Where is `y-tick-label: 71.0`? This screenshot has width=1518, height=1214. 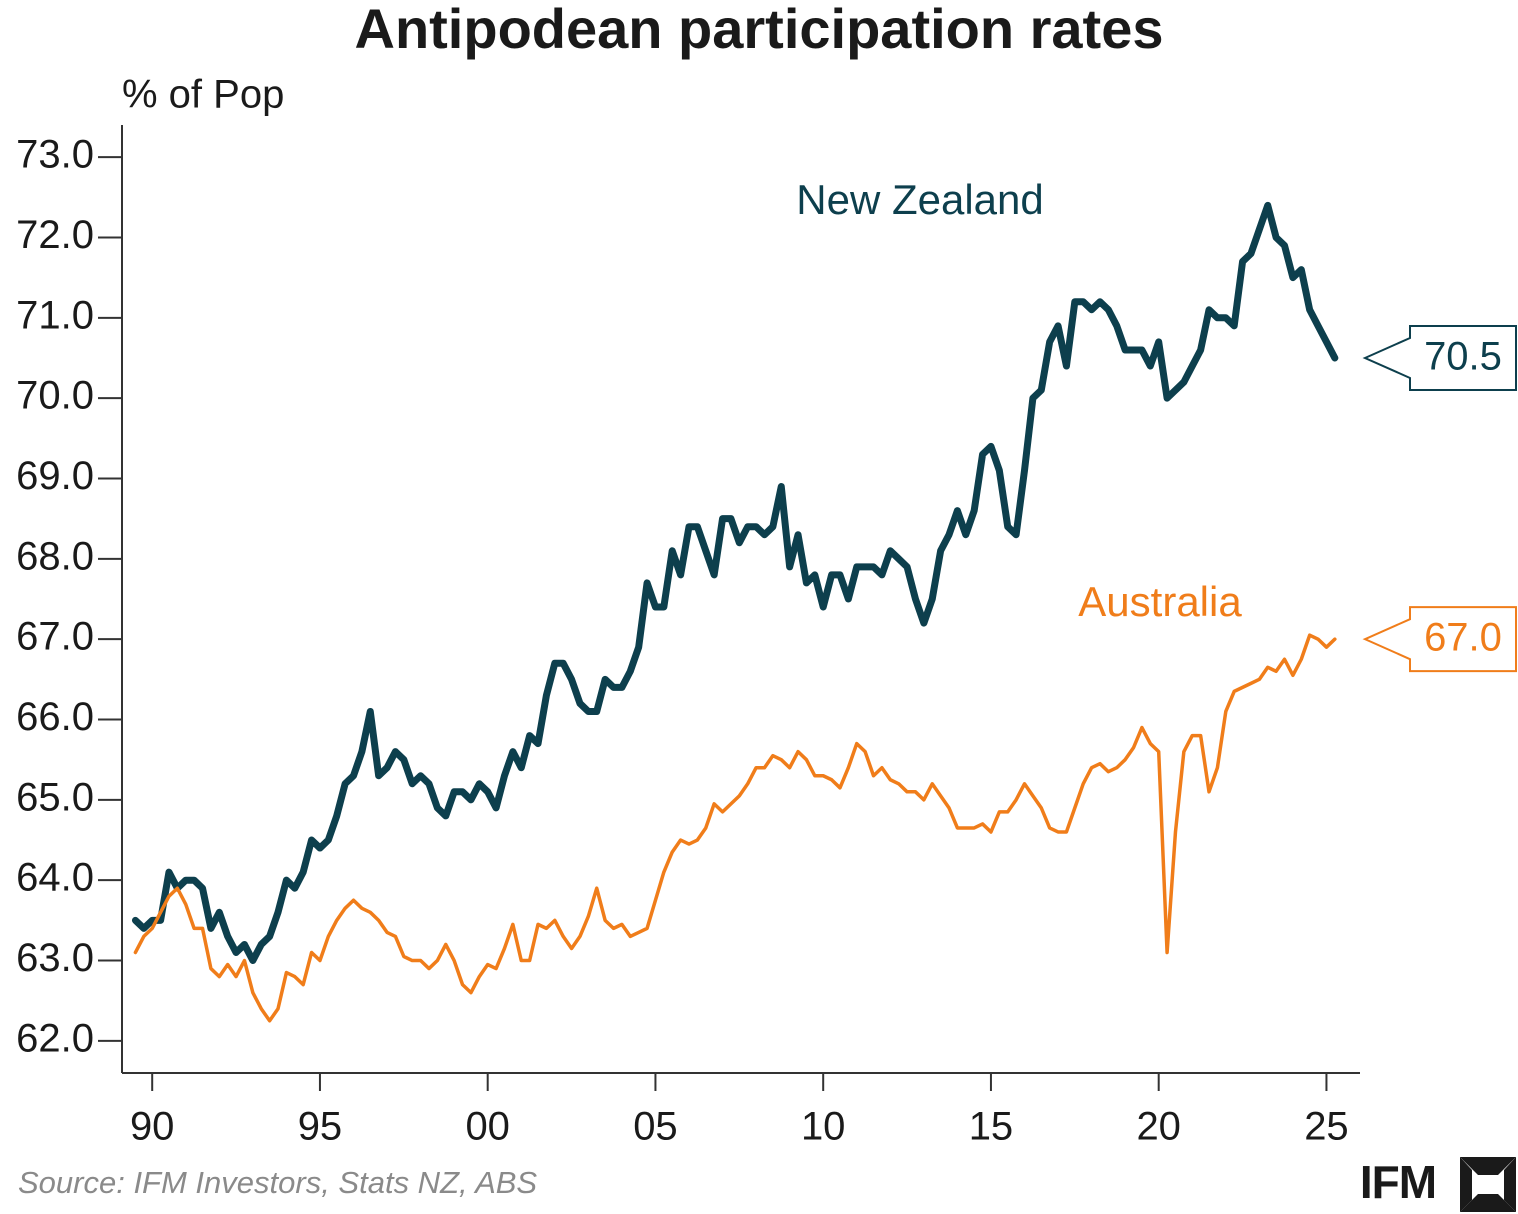 y-tick-label: 71.0 is located at coordinates (55, 315).